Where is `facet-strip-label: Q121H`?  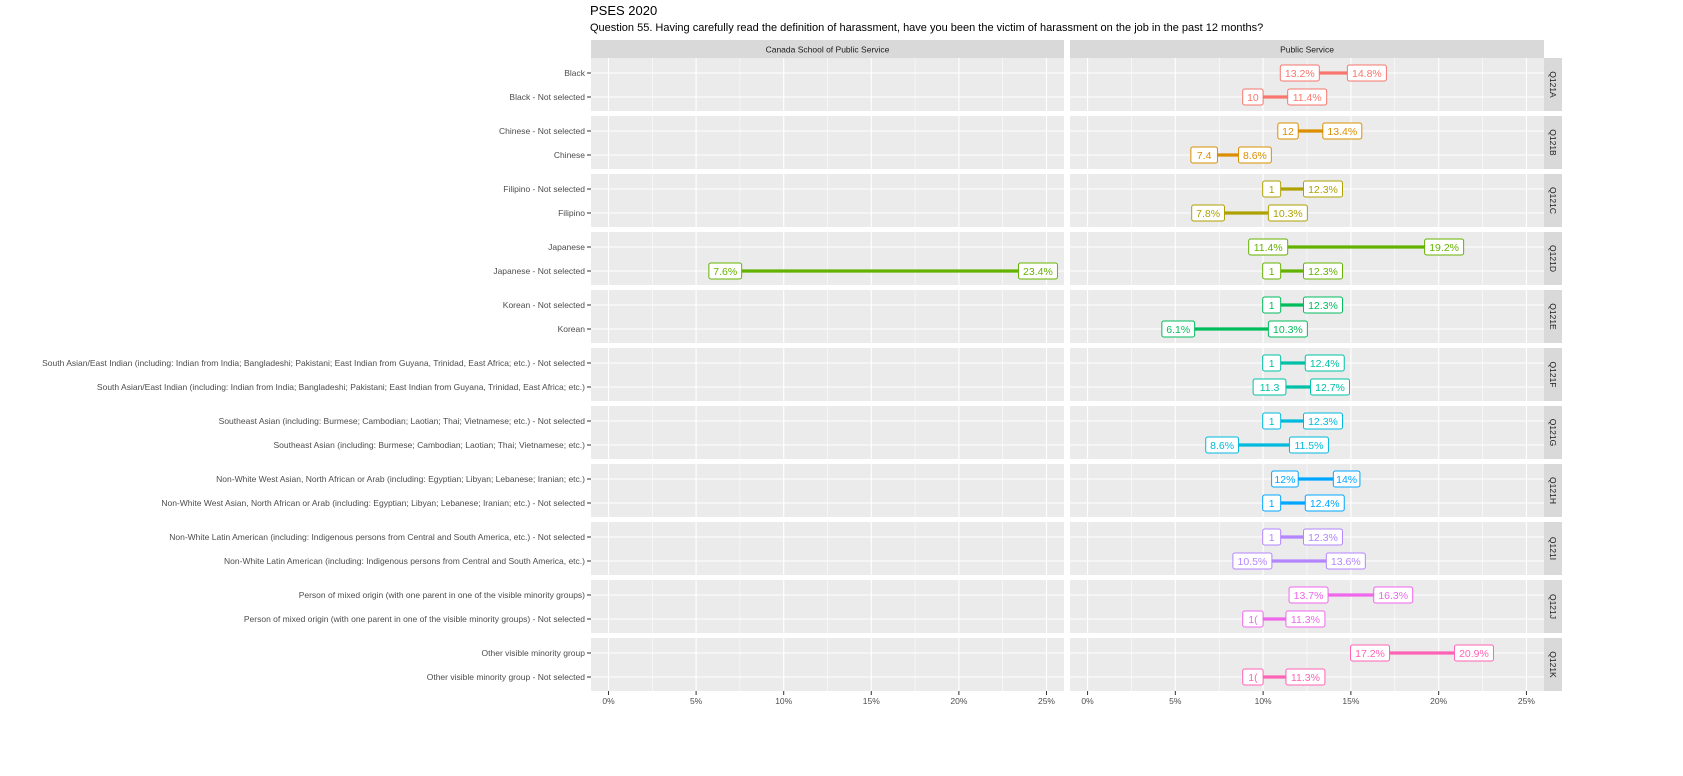
facet-strip-label: Q121H is located at coordinates (1553, 490).